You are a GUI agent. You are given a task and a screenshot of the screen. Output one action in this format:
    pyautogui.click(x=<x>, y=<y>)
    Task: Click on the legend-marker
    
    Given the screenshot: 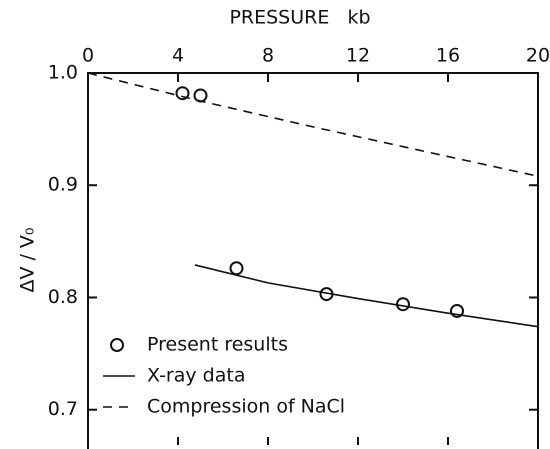 What is the action you would take?
    pyautogui.click(x=117, y=345)
    